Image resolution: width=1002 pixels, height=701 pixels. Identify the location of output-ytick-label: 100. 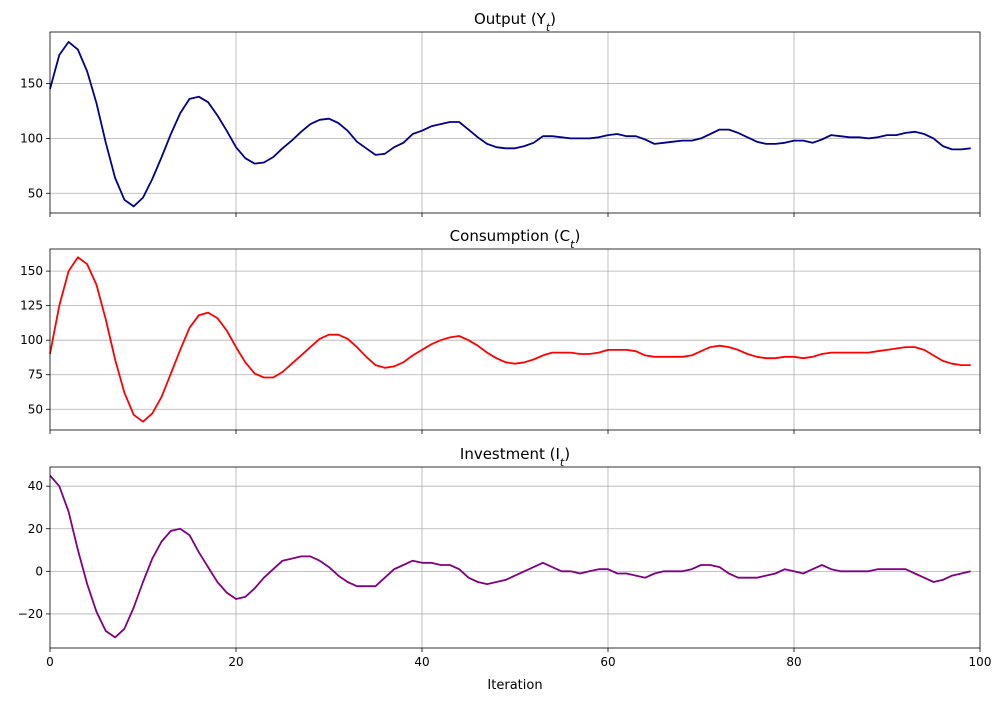
(31, 138).